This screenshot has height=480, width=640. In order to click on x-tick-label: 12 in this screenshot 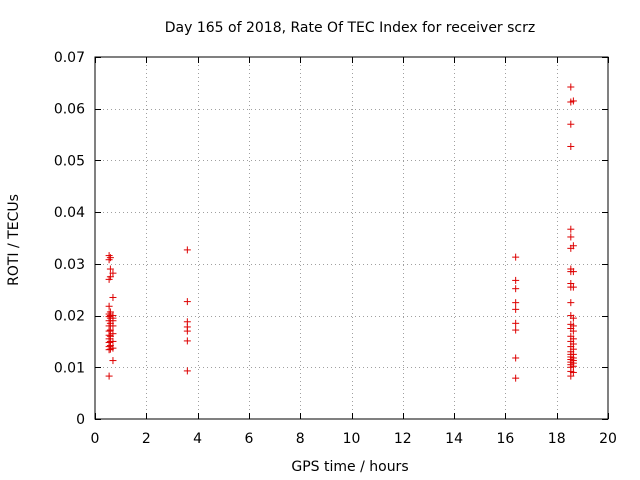, I will do `click(403, 439)`.